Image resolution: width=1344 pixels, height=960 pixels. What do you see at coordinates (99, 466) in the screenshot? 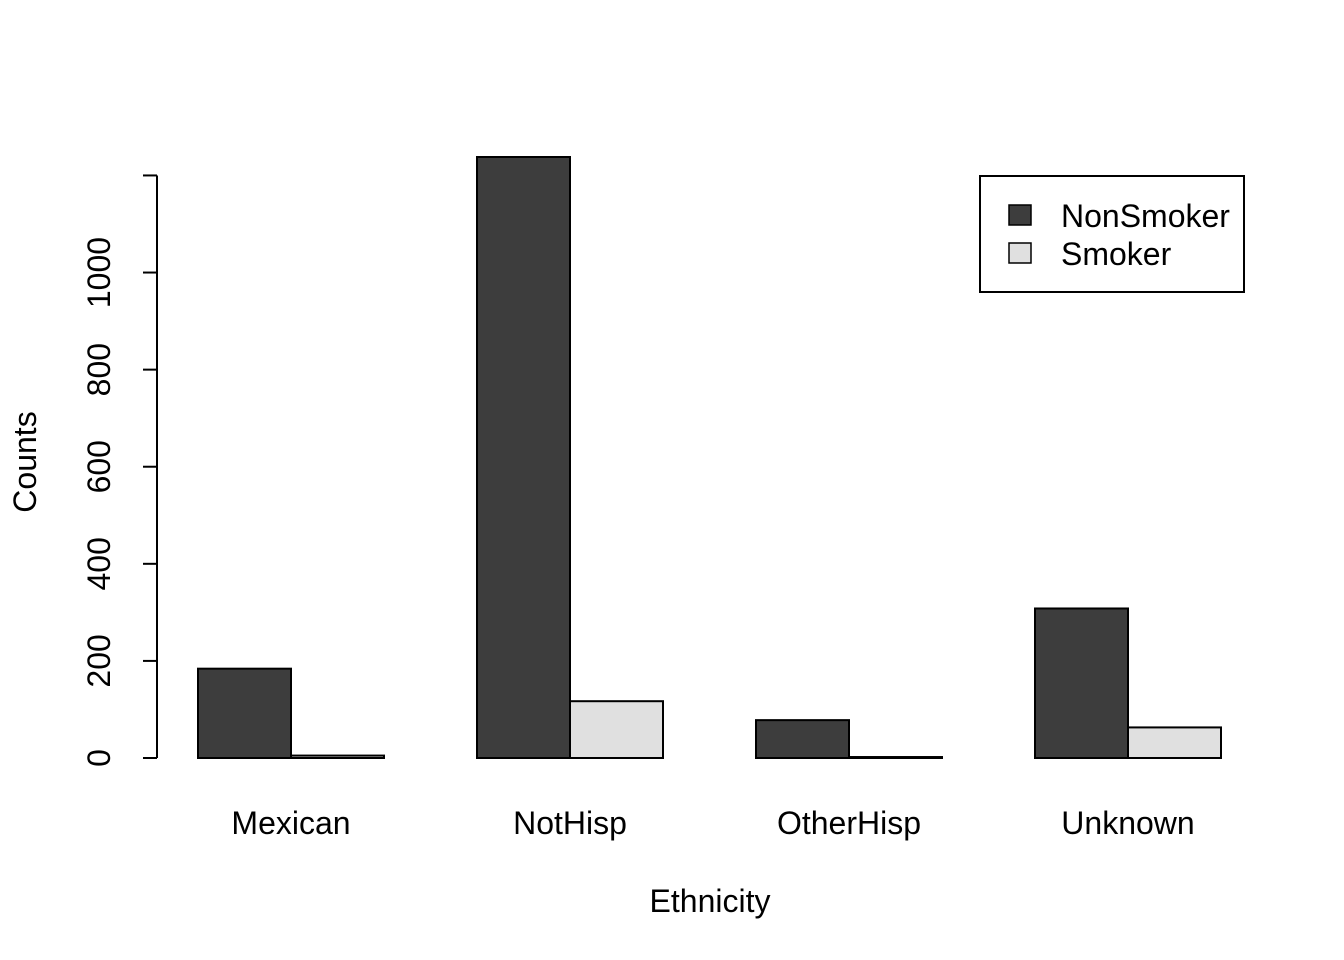
I see `y-tick-label: 600` at bounding box center [99, 466].